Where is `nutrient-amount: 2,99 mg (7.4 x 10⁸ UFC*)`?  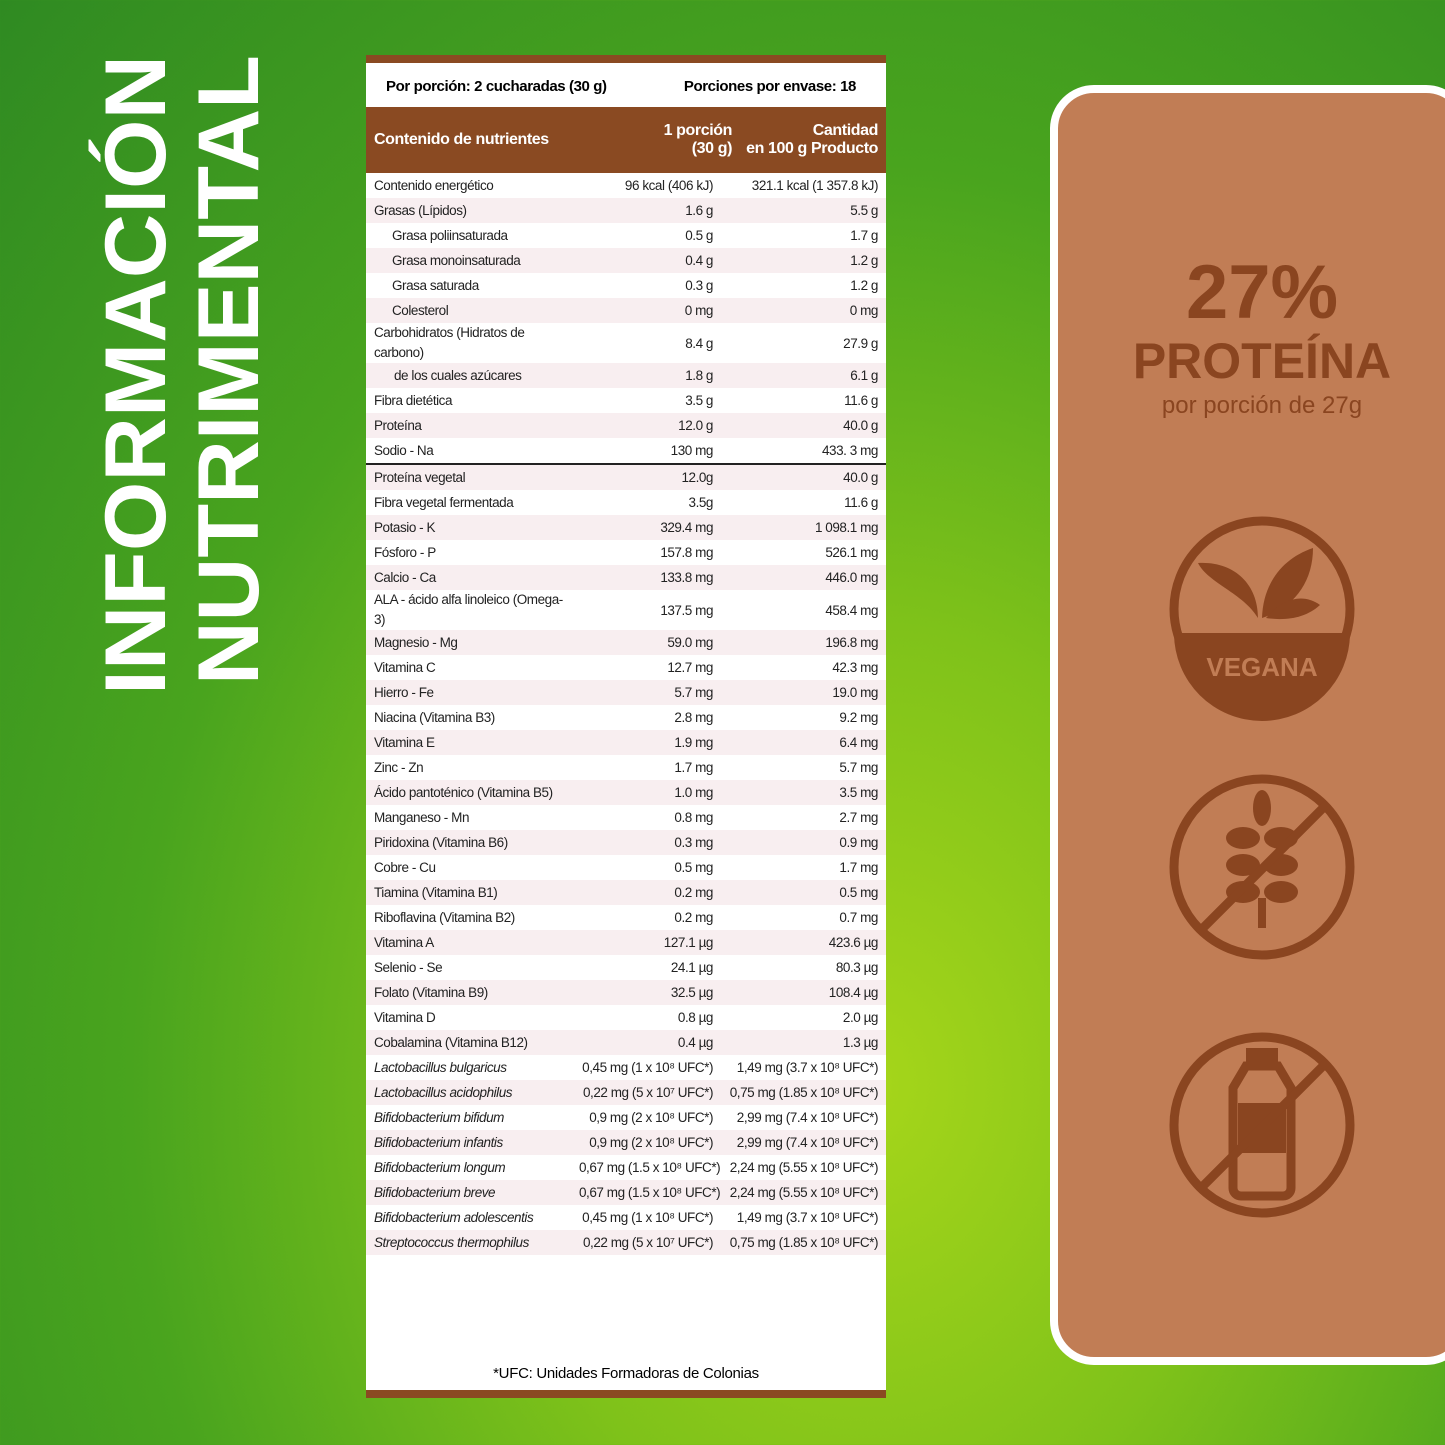
nutrient-amount: 2,99 mg (7.4 x 10⁸ UFC*) is located at coordinates (803, 1142).